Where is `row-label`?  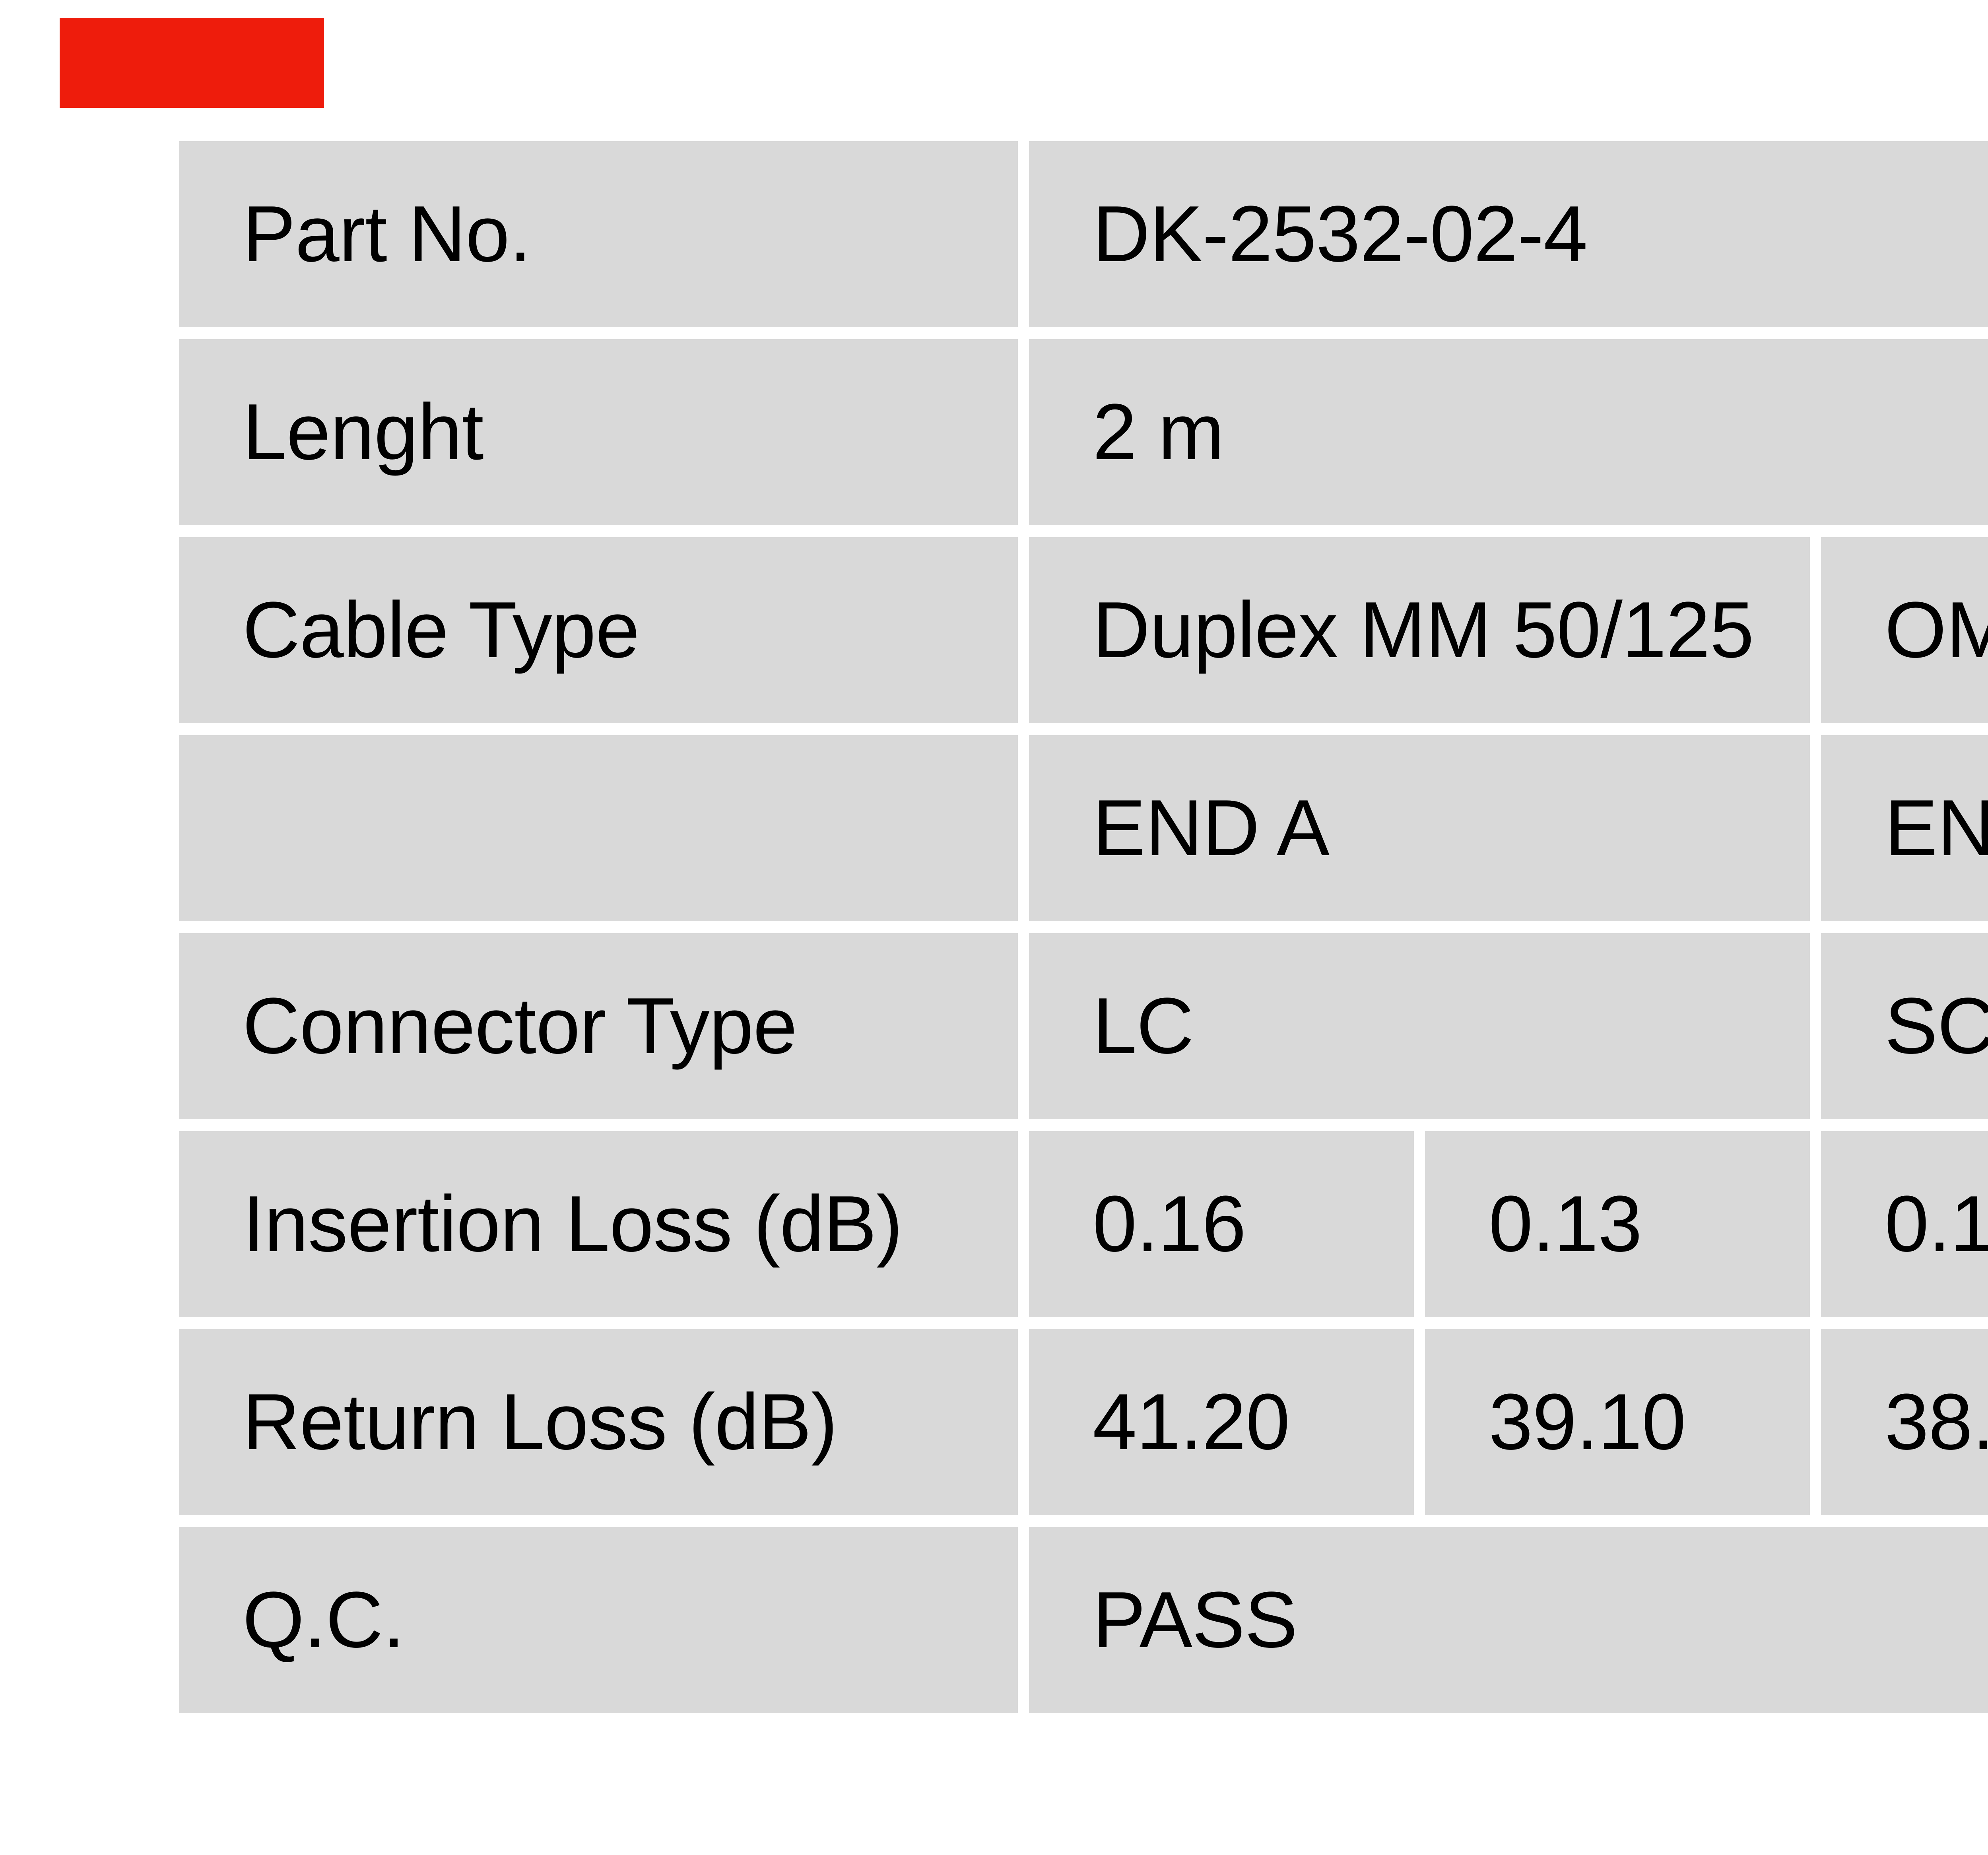
row-label is located at coordinates (598, 828).